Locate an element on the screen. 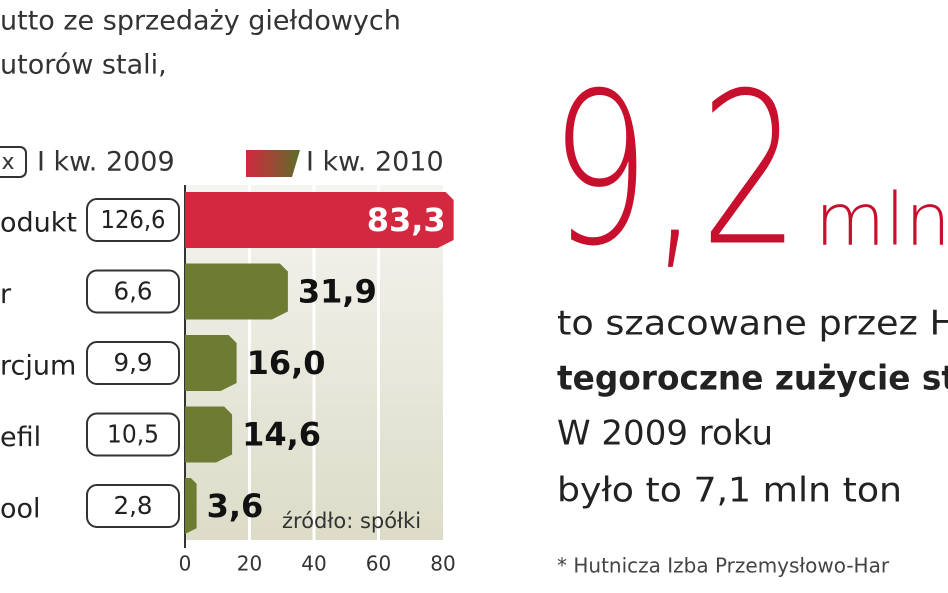 This screenshot has height=593, width=948. callout-unit: mln is located at coordinates (881, 220).